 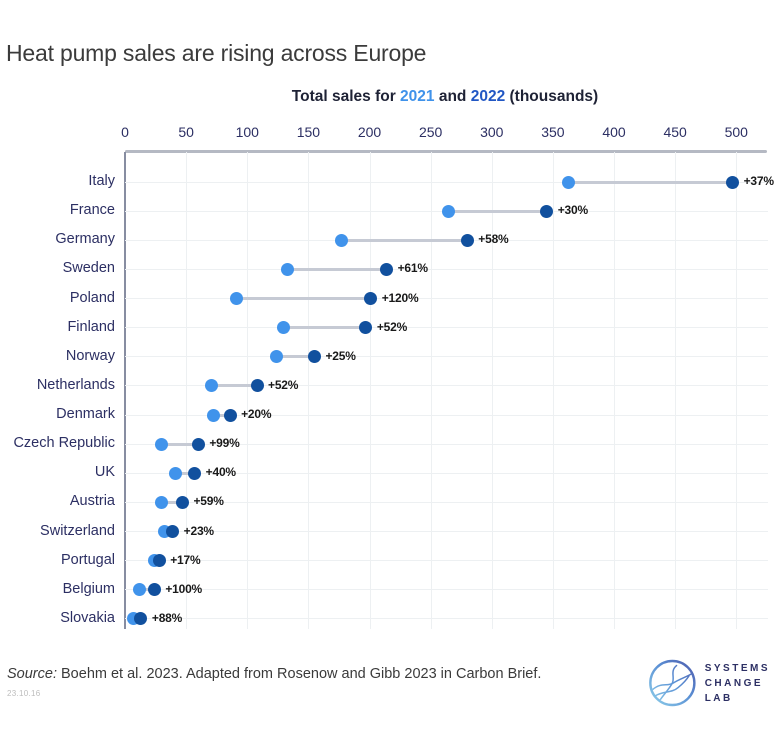 I want to click on x-tick-label: 250, so click(x=430, y=132).